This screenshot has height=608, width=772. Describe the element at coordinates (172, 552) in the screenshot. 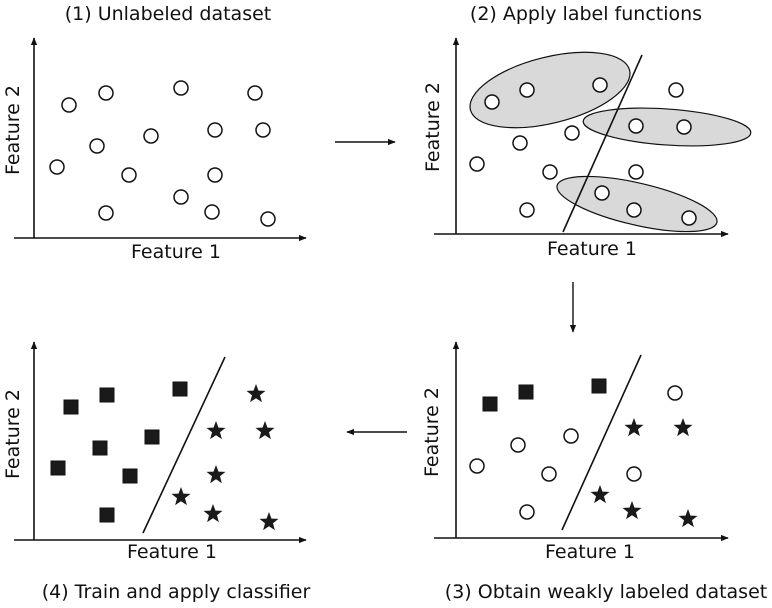

I see `panel-4-x-label: Feature 1` at that location.